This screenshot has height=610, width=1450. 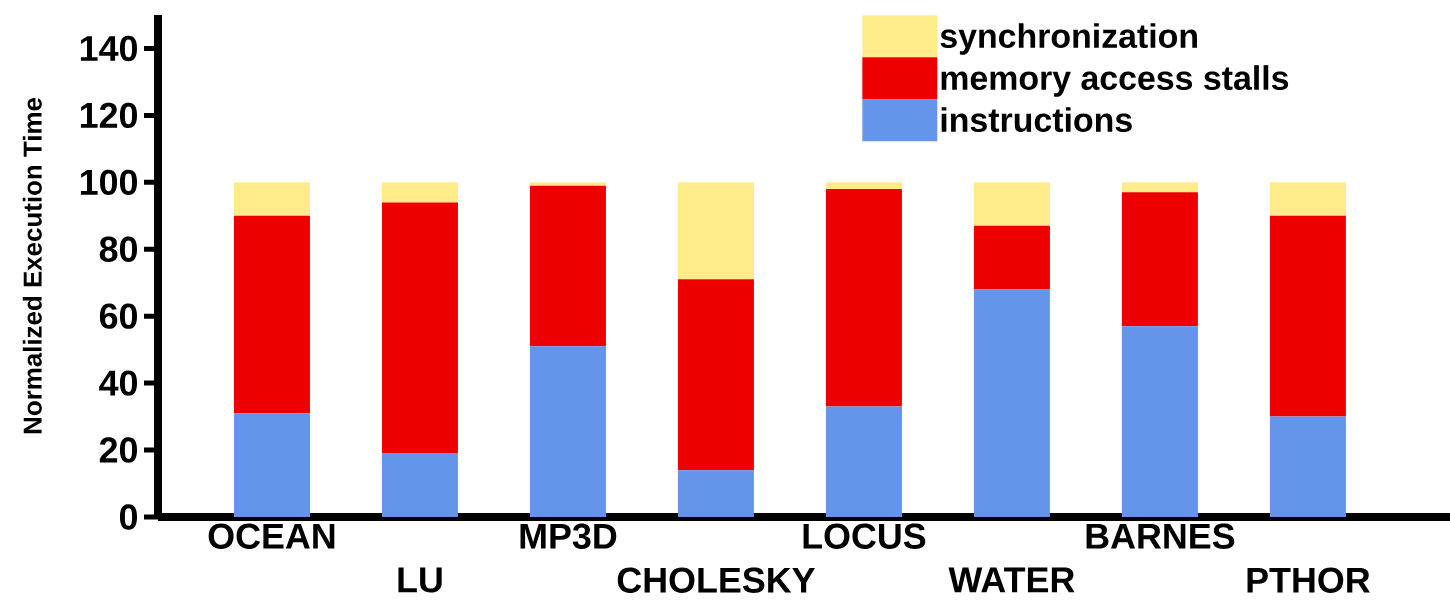 What do you see at coordinates (1036, 120) in the screenshot?
I see `legend-label: instructions` at bounding box center [1036, 120].